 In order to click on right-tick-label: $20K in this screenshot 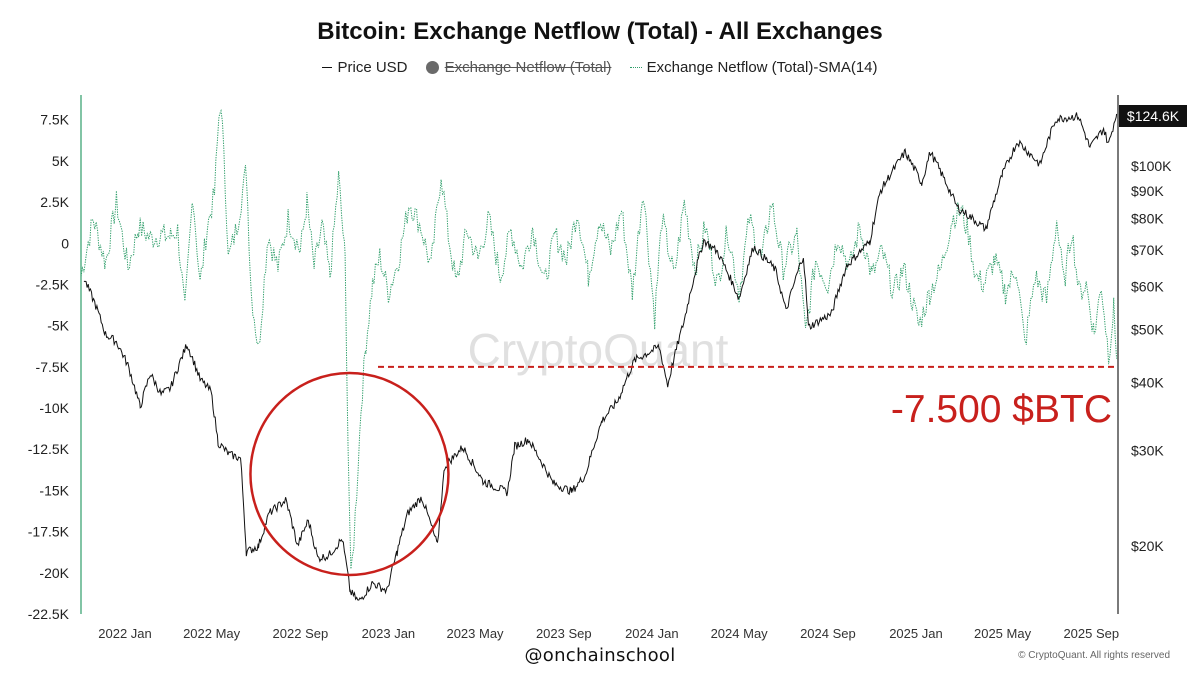, I will do `click(1147, 546)`.